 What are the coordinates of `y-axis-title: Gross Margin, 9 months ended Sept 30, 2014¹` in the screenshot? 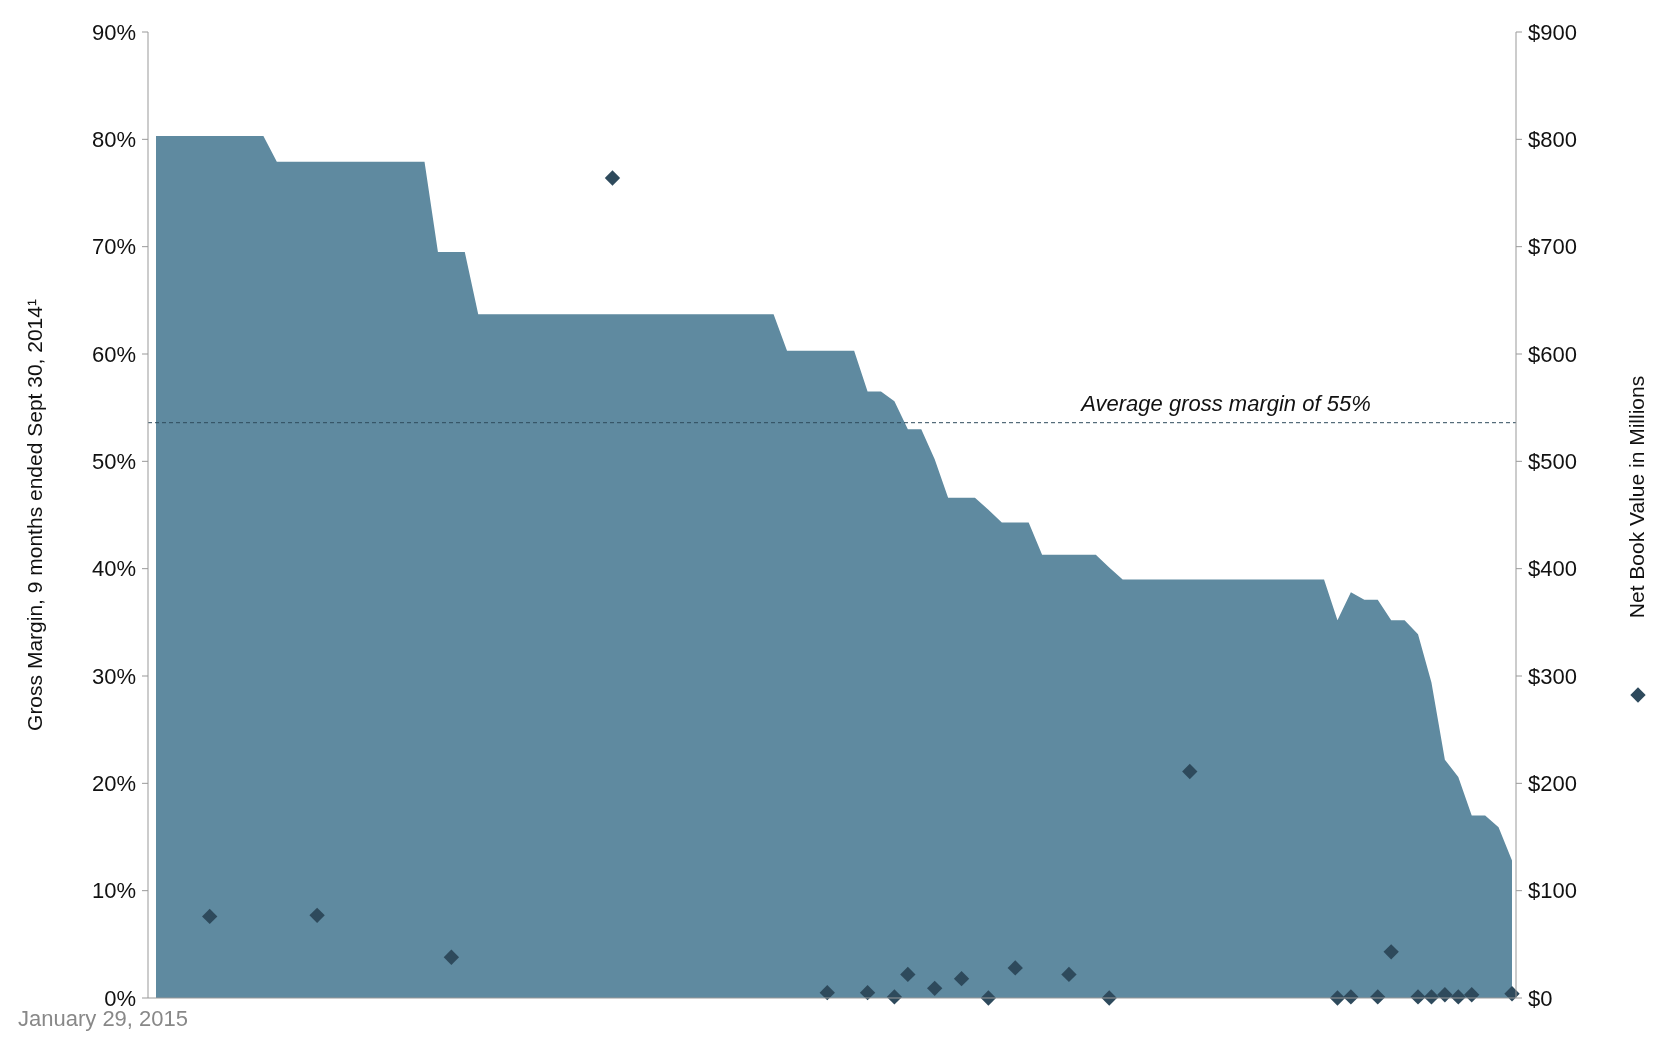 It's located at (34, 515).